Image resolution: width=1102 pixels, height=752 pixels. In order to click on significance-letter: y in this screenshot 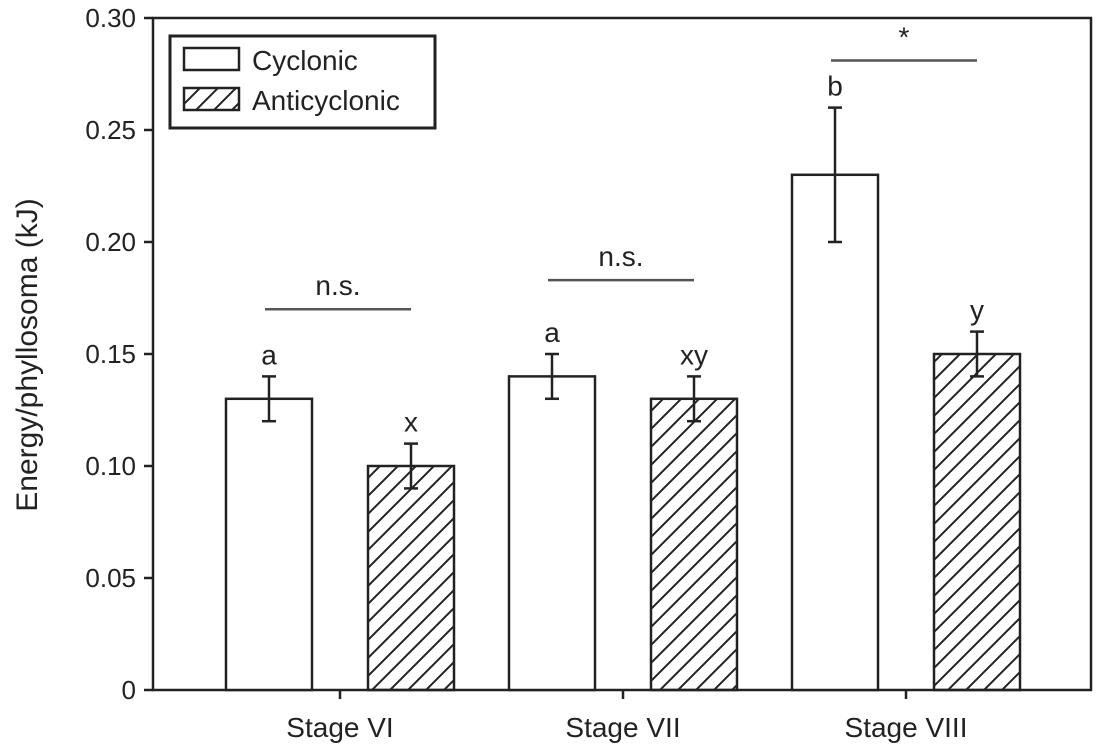, I will do `click(977, 310)`.